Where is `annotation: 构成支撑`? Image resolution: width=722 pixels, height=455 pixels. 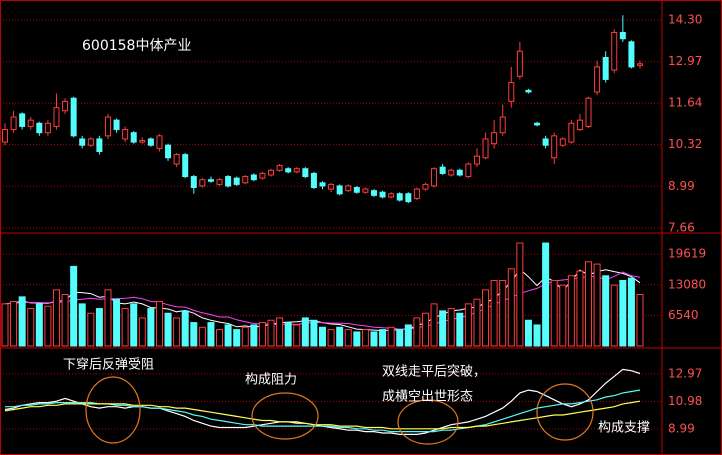
annotation: 构成支撑 is located at coordinates (624, 428).